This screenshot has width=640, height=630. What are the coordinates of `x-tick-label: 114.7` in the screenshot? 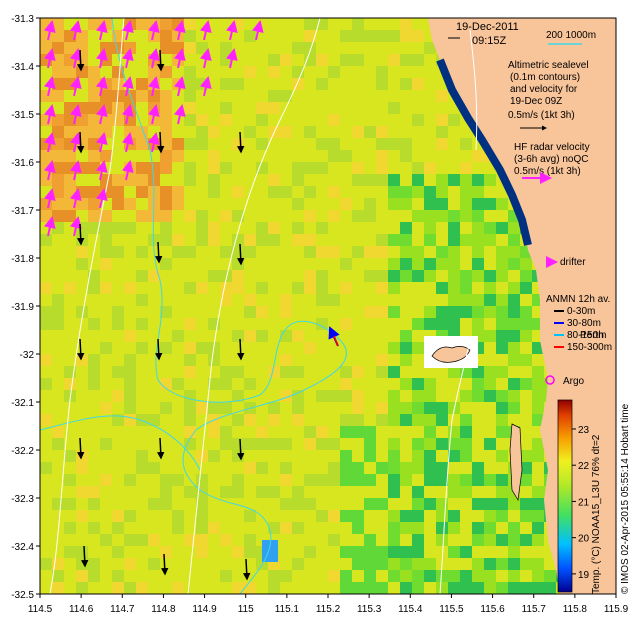 It's located at (122, 609).